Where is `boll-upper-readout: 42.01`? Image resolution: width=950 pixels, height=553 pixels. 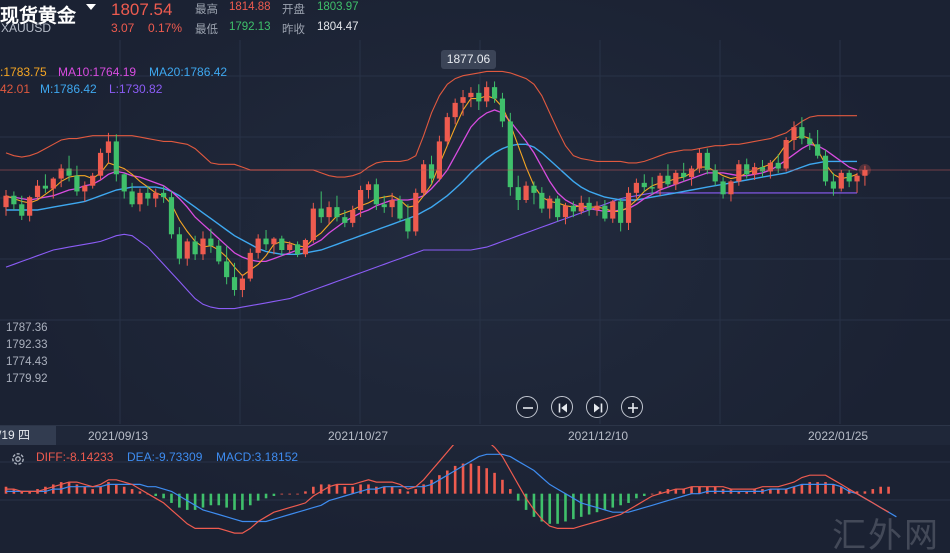
boll-upper-readout: 42.01 is located at coordinates (15, 89).